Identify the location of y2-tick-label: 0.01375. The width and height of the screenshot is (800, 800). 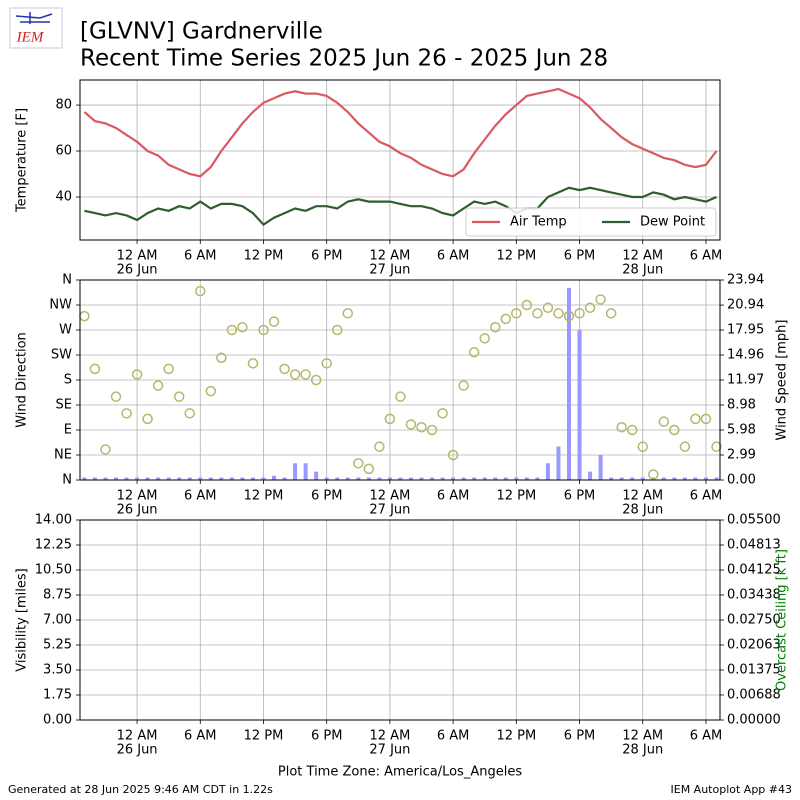
(754, 670).